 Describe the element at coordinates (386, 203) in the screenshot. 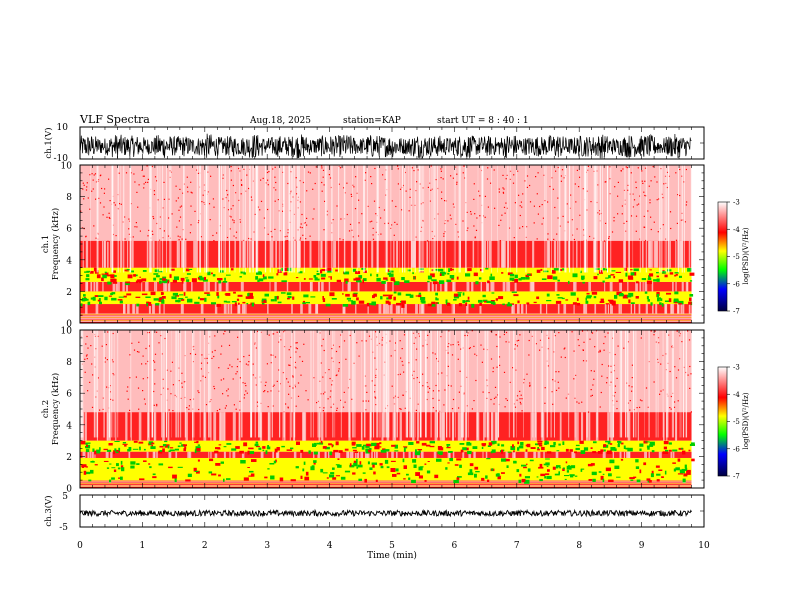

I see `band-speckle-5.2-10` at that location.